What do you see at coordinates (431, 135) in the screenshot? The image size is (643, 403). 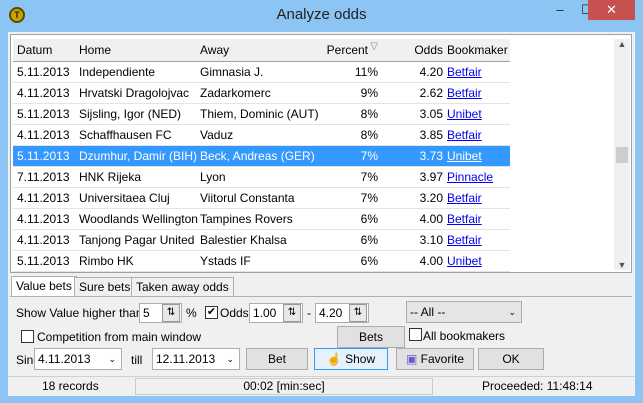 I see `cell-odds: 3.85` at bounding box center [431, 135].